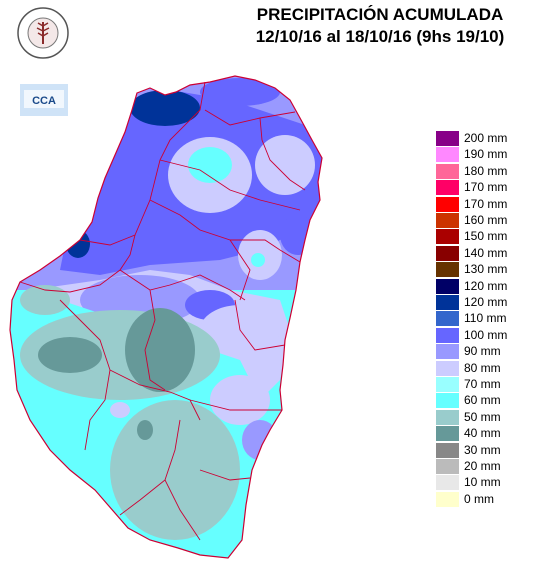 This screenshot has height=572, width=536. Describe the element at coordinates (482, 367) in the screenshot. I see `legend-label: 80 mm` at that location.